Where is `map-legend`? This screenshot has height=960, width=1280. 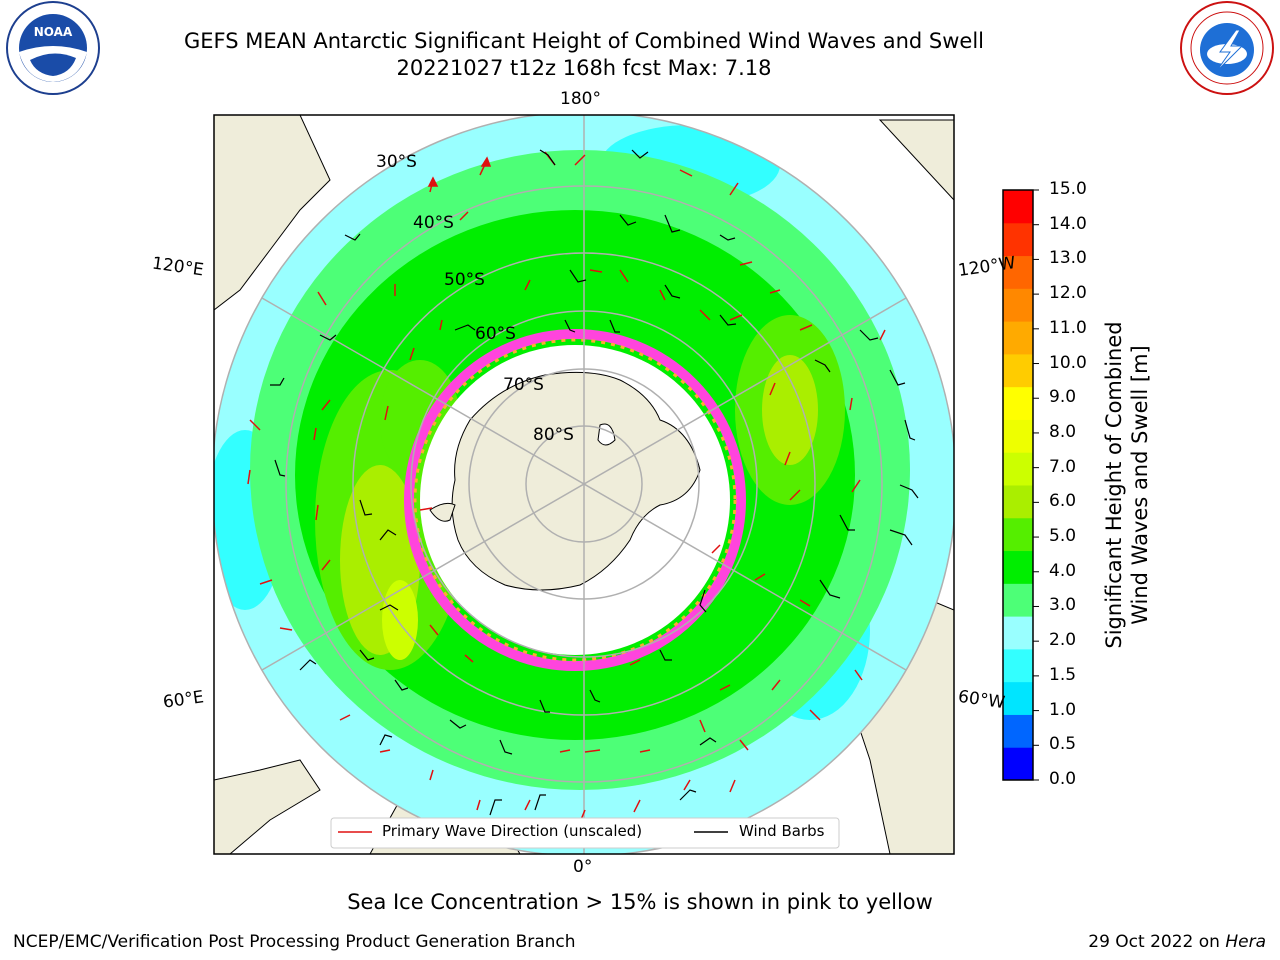
map-legend is located at coordinates (585, 833).